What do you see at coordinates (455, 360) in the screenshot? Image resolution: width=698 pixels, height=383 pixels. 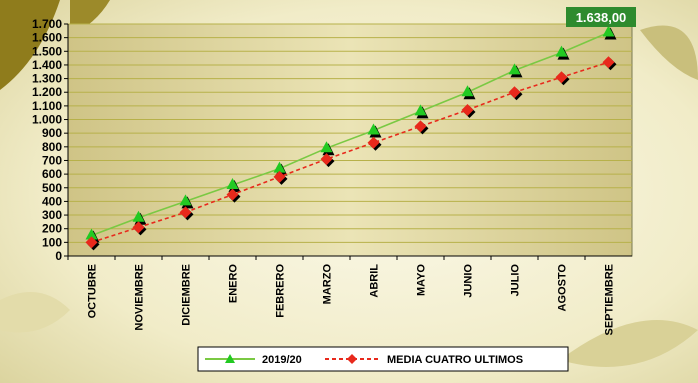 I see `legend-label-series-2: MEDIA CUATRO ULTIMOS` at bounding box center [455, 360].